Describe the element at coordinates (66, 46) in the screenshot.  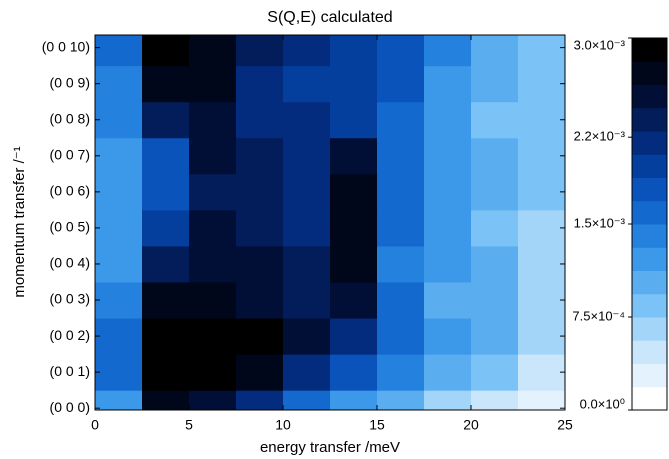
I see `y-tick-label: (0 0 10)` at that location.